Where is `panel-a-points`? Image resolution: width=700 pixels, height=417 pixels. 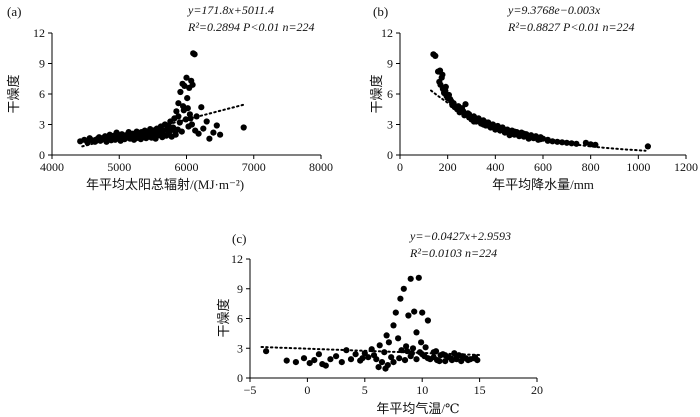 panel-a-points is located at coordinates (162, 98).